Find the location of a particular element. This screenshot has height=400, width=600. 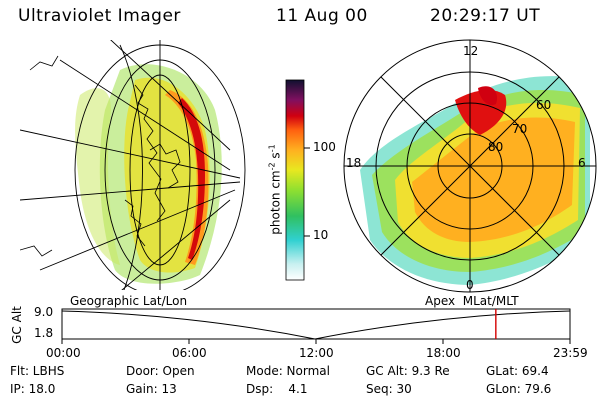

mlat-label-70: 70 is located at coordinates (520, 129).